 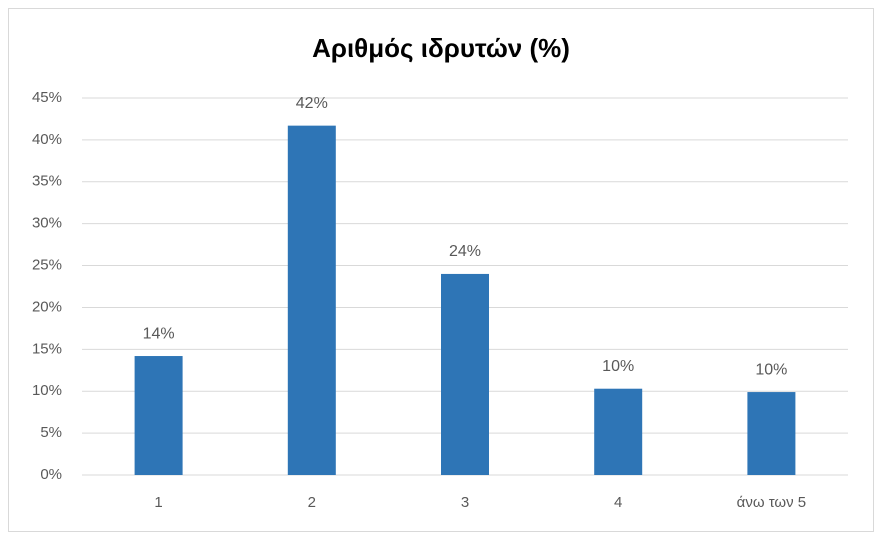 What do you see at coordinates (47, 390) in the screenshot?
I see `y-tick-label: 10%` at bounding box center [47, 390].